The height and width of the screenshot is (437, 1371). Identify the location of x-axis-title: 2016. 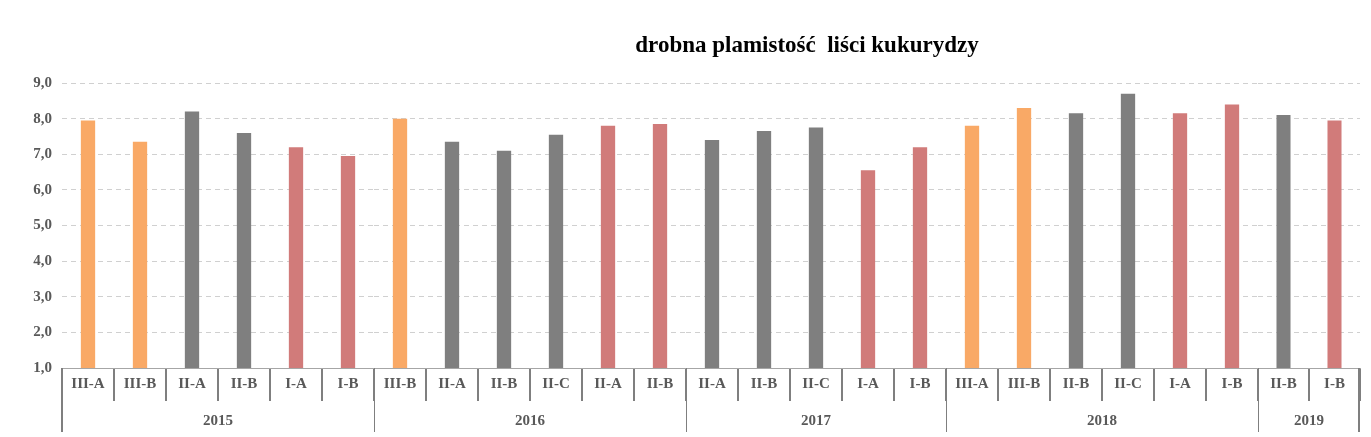
(530, 419).